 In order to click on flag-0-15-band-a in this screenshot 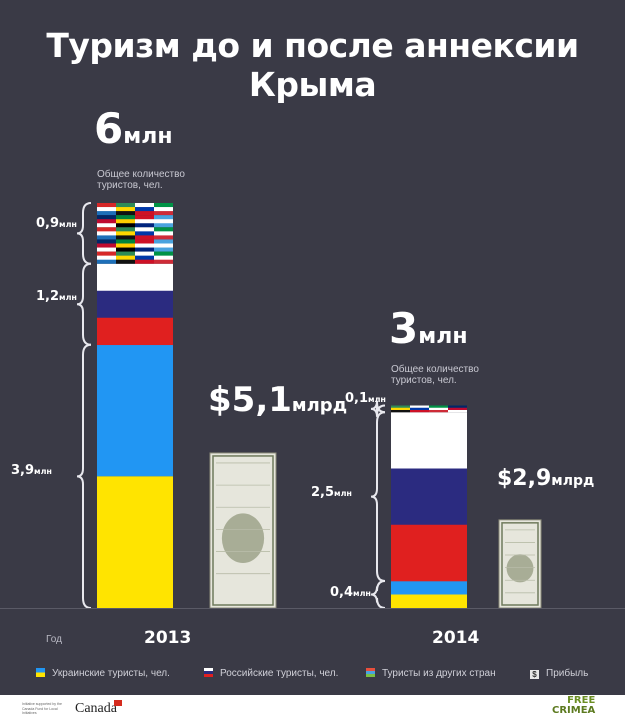, I will do `click(163, 241)`.